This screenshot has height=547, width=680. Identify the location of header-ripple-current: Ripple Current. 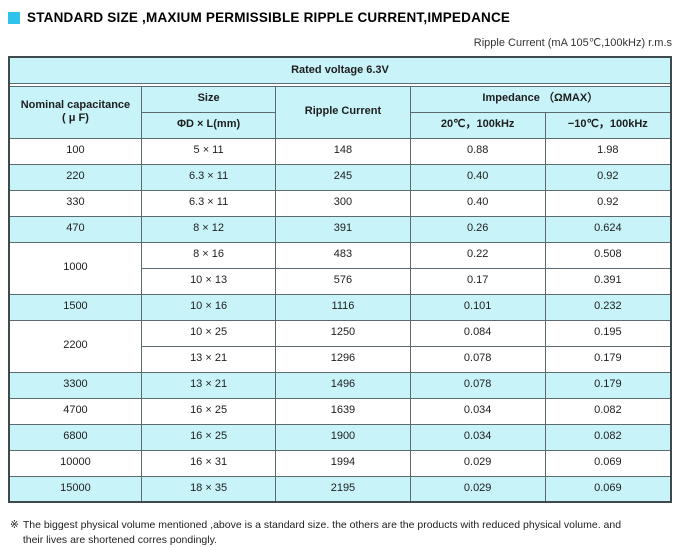
(343, 112).